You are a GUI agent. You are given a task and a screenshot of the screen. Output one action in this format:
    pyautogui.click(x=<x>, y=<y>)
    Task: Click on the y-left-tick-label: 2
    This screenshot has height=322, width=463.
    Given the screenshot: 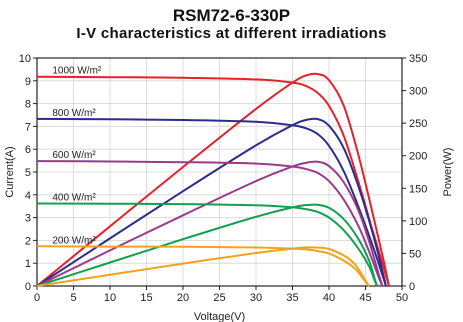 What is the action you would take?
    pyautogui.click(x=28, y=241)
    